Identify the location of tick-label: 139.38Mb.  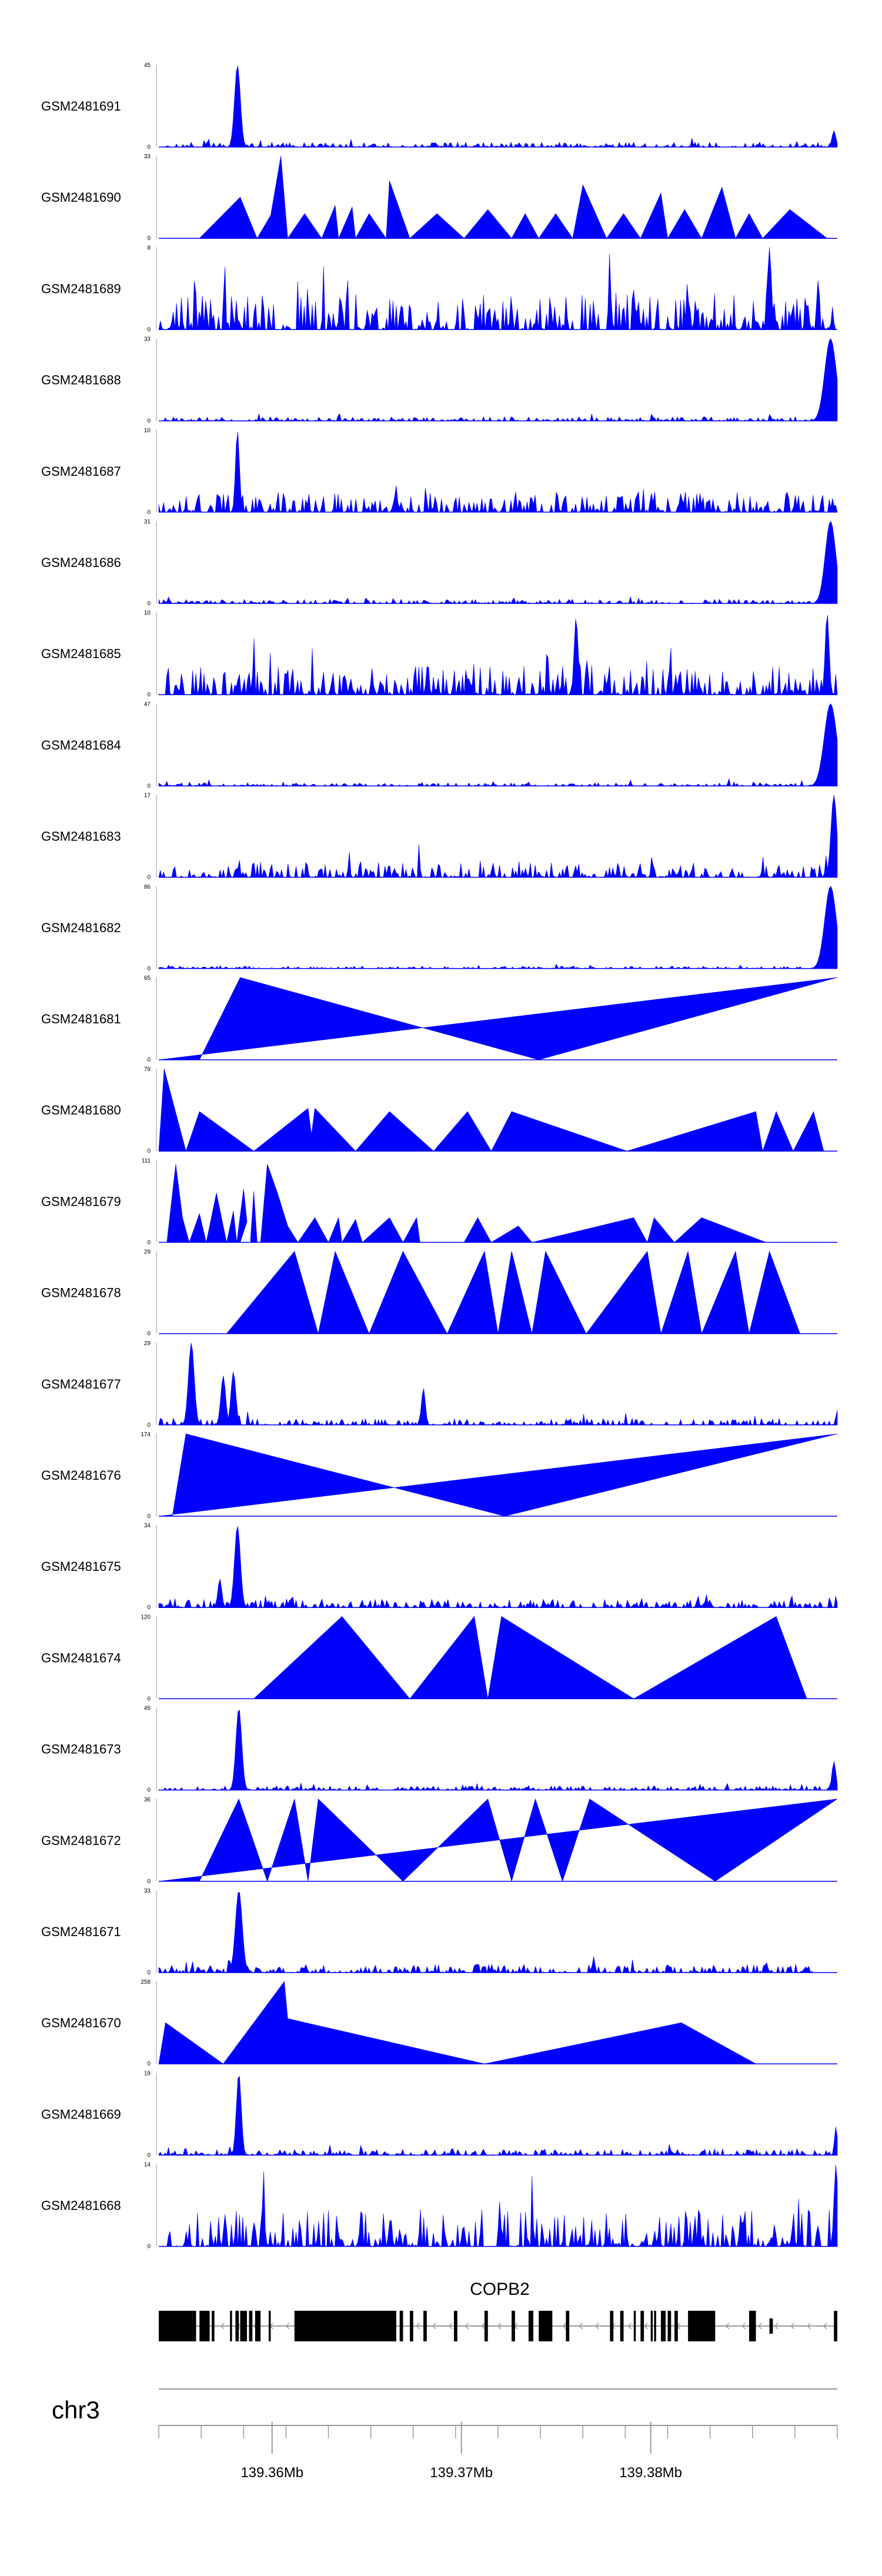
(650, 2473).